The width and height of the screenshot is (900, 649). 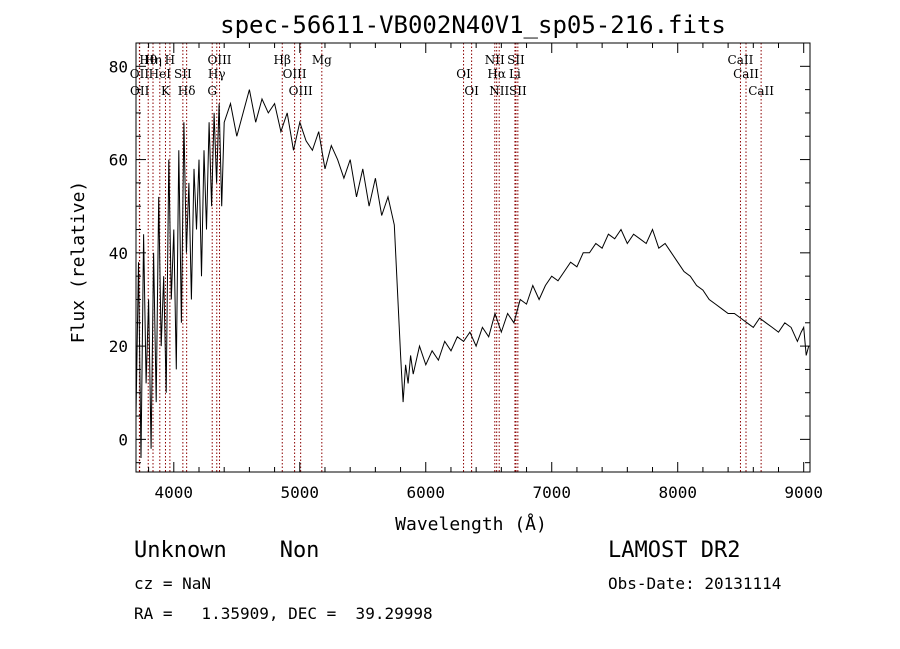 I want to click on survey-label: LAMOST DR2, so click(x=674, y=550).